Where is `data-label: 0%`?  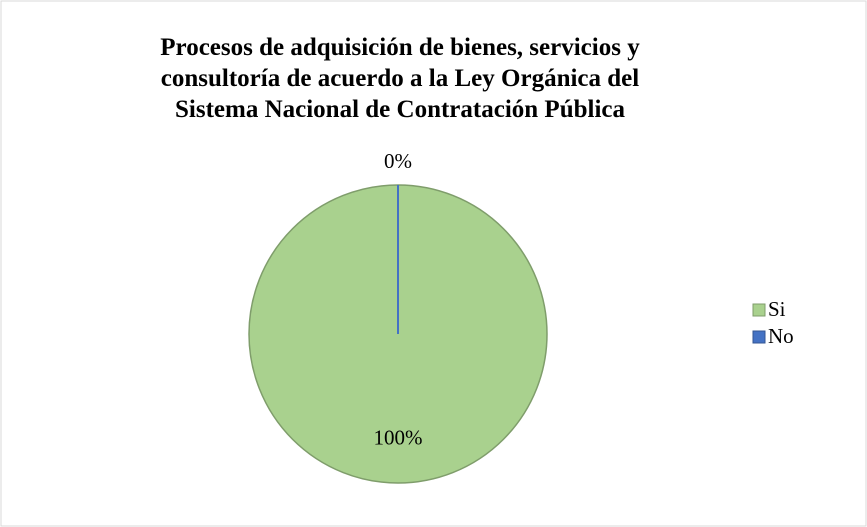 data-label: 0% is located at coordinates (398, 161).